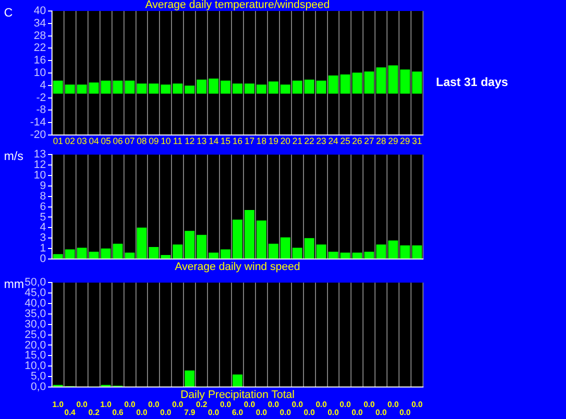  What do you see at coordinates (238, 413) in the screenshot?
I see `data-label: 6.0` at bounding box center [238, 413].